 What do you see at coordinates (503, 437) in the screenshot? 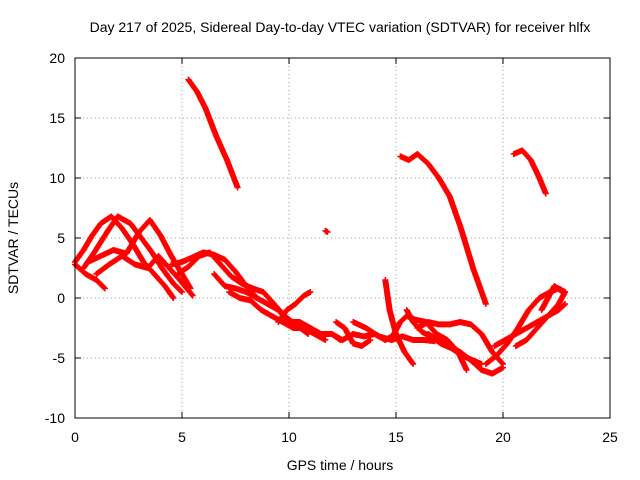
I see `x-tick-label: 20` at bounding box center [503, 437].